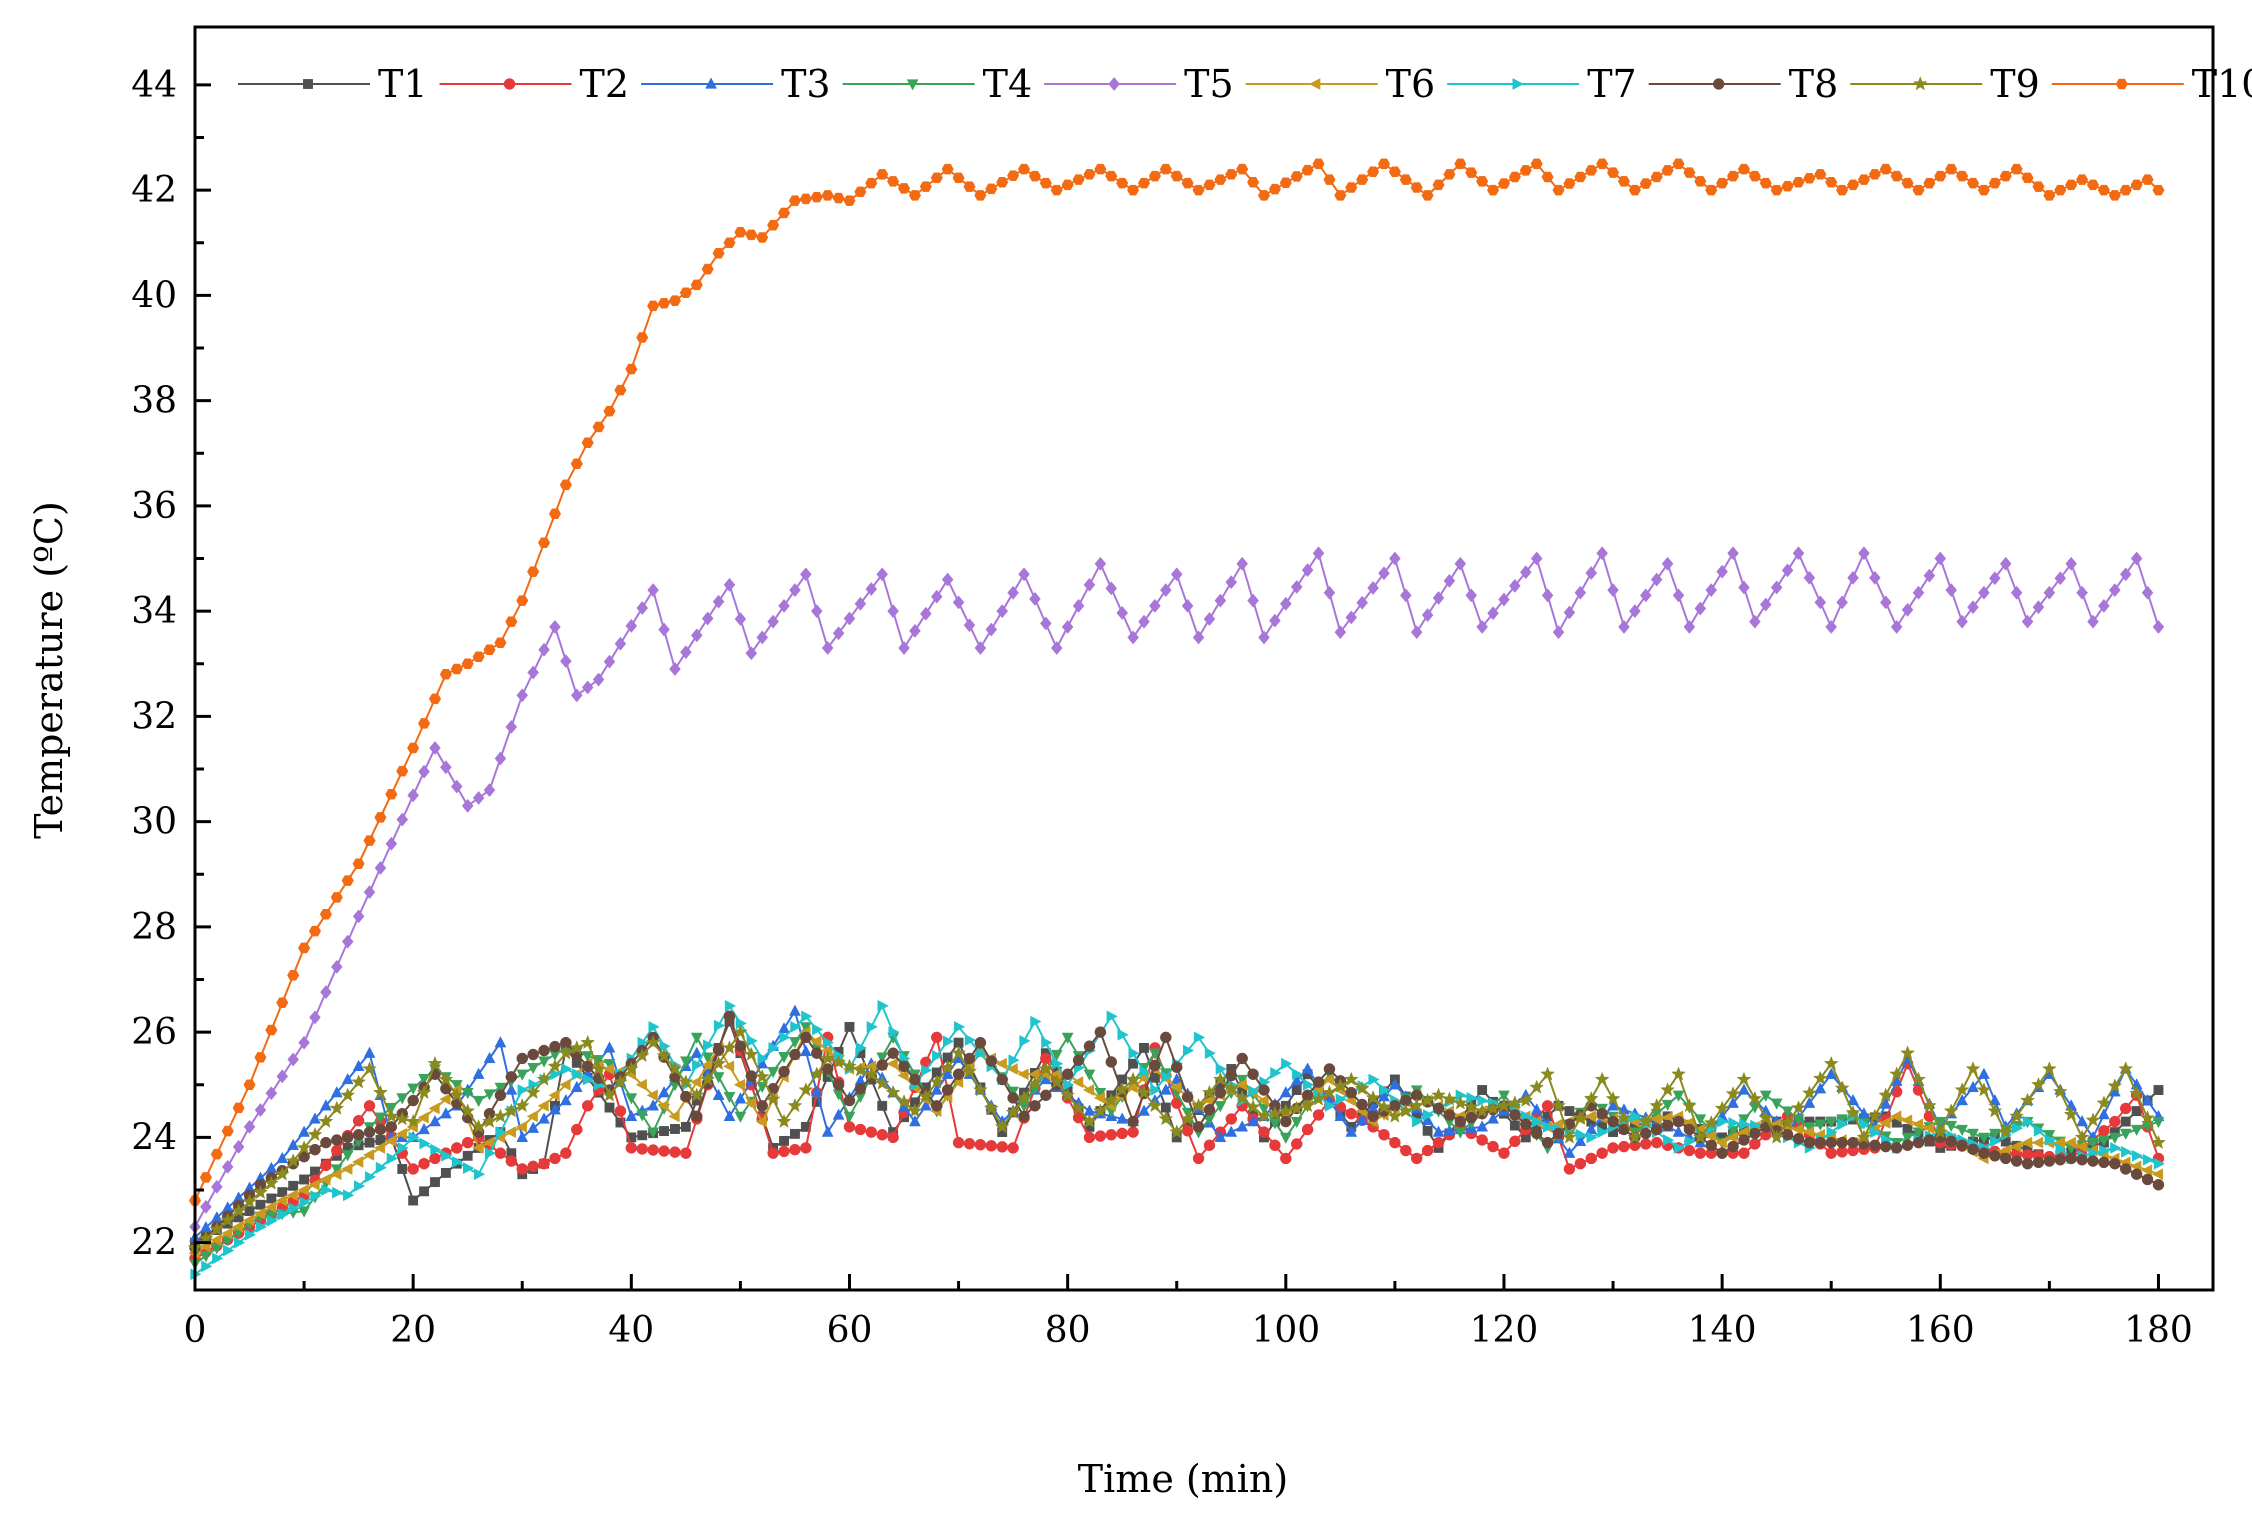 This screenshot has height=1532, width=2252. Describe the element at coordinates (1920, 83) in the screenshot. I see `legend-marker` at that location.